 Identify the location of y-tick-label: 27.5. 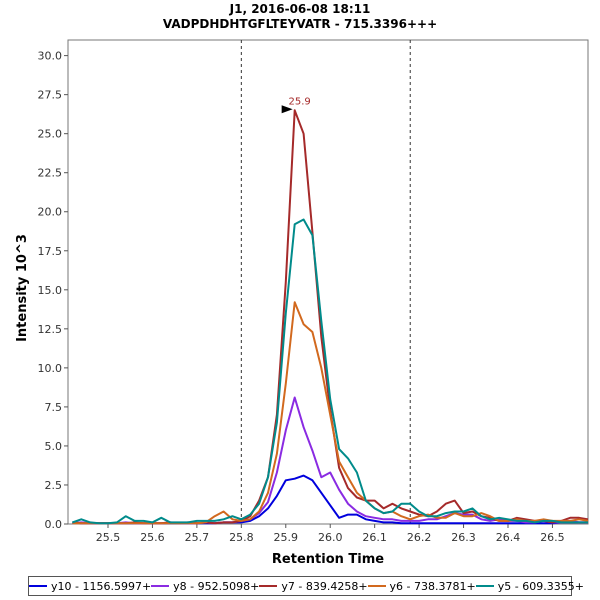
(50, 95).